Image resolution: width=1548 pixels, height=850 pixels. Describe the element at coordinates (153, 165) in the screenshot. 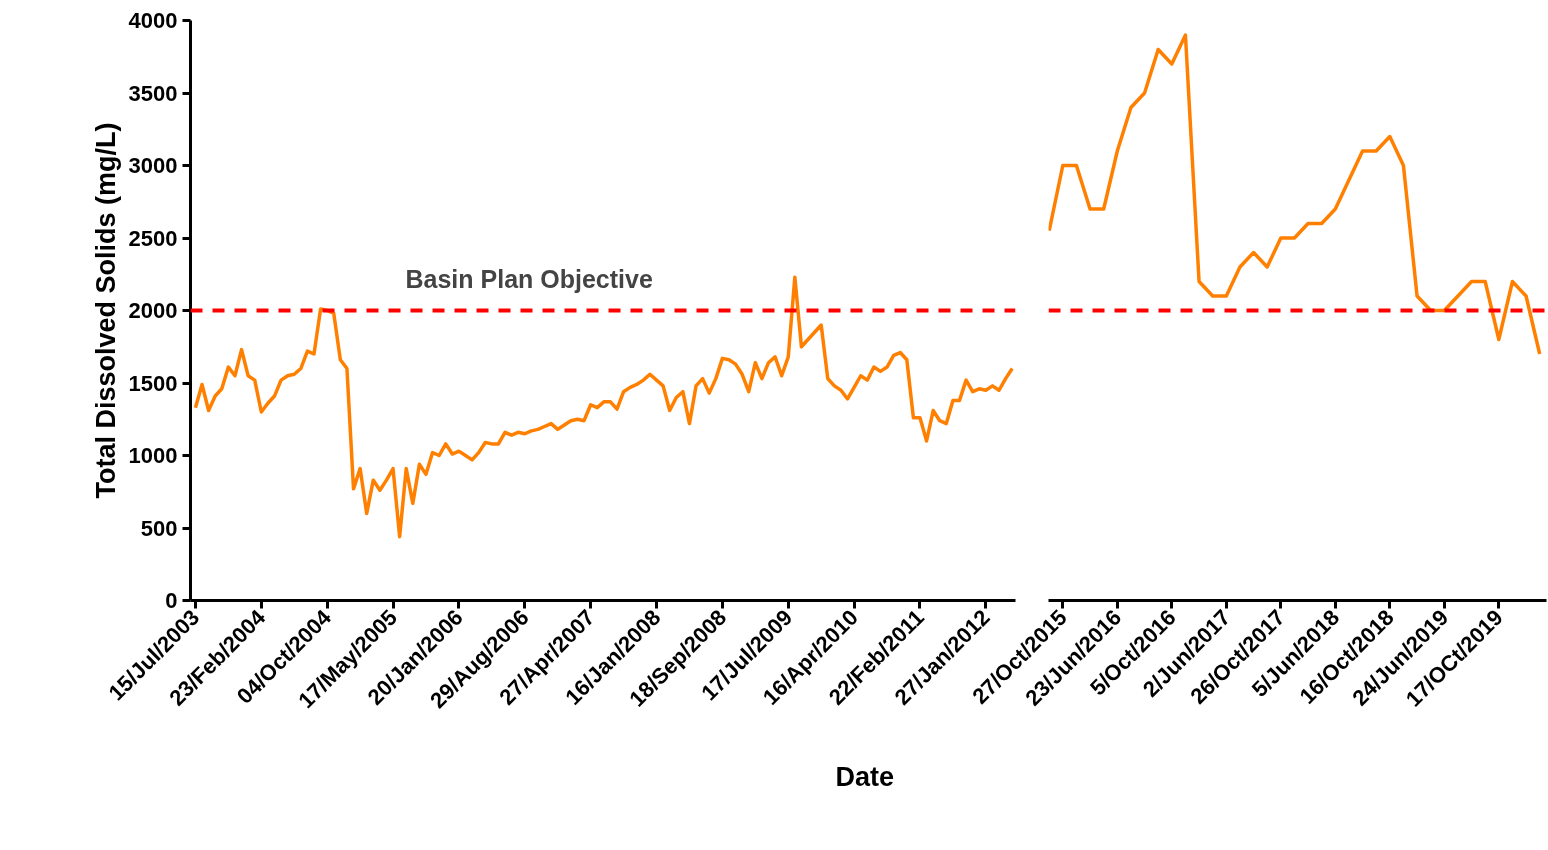

I see `y-tick-label: 3000` at that location.